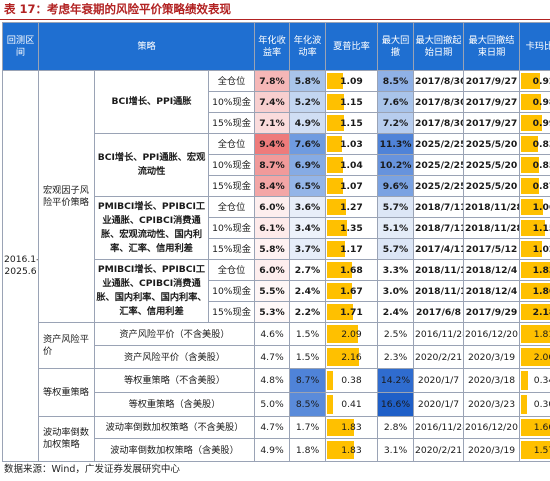  What do you see at coordinates (174, 380) in the screenshot?
I see `strategy-name: 等权重策略（不含美股）` at bounding box center [174, 380].